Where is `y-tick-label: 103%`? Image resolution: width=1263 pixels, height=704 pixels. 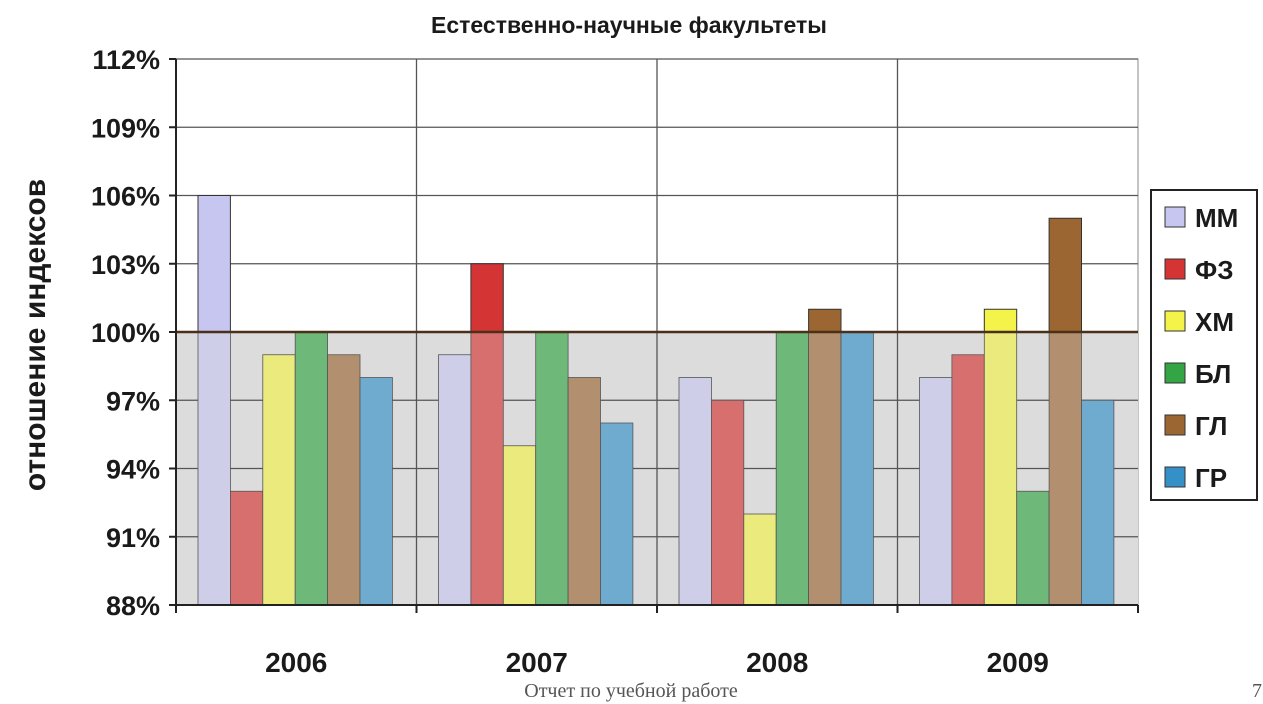
y-tick-label: 103% is located at coordinates (125, 265).